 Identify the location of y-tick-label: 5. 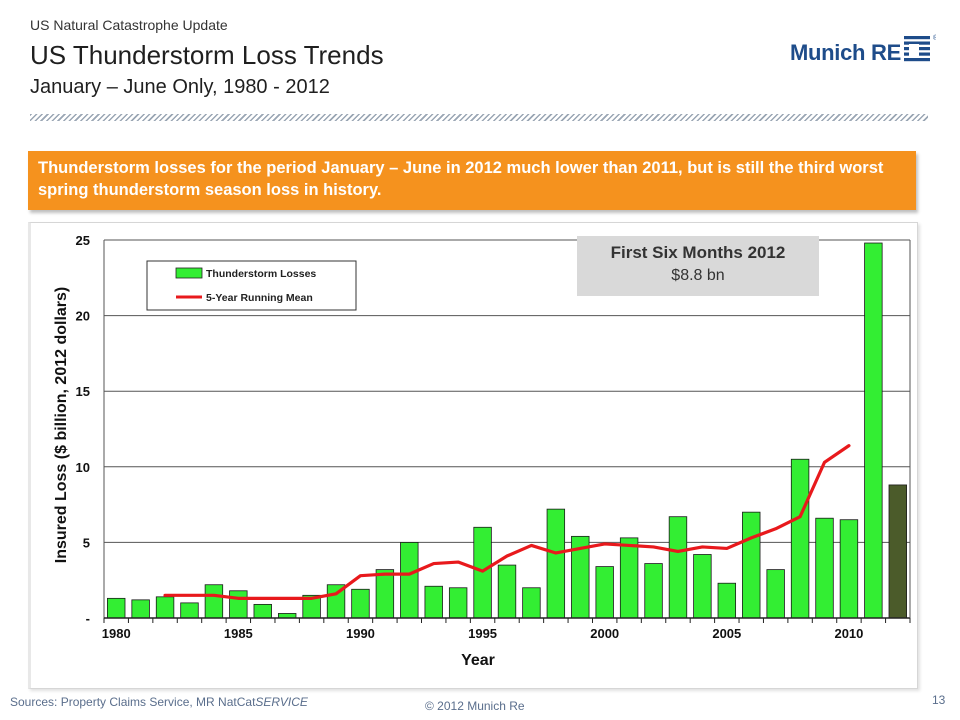
(86, 542).